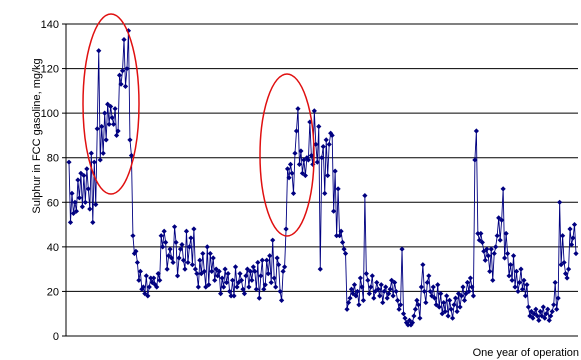 The width and height of the screenshot is (581, 360). Describe the element at coordinates (53, 248) in the screenshot. I see `y-tick-label: 40` at that location.